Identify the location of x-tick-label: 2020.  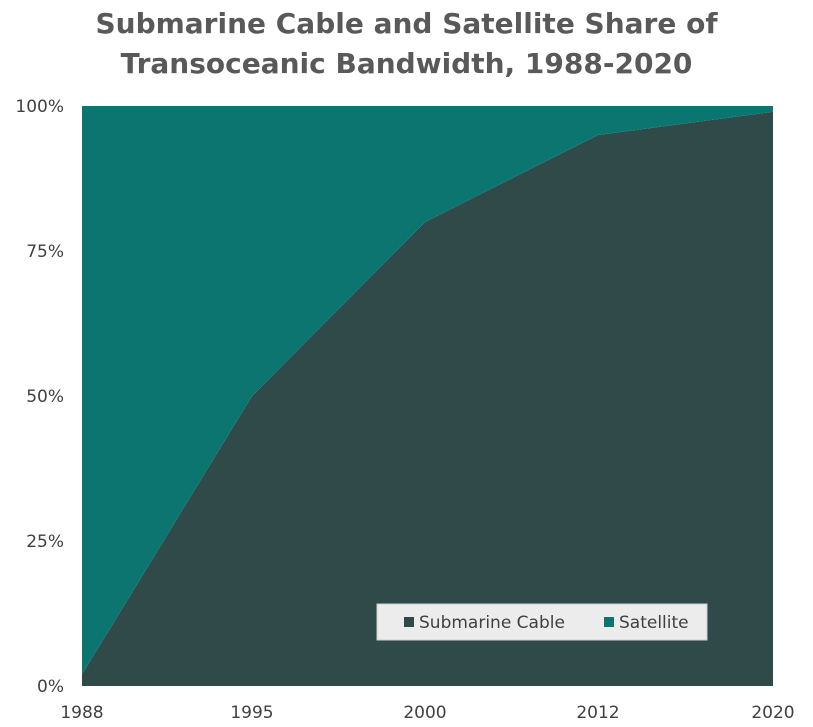
(772, 713).